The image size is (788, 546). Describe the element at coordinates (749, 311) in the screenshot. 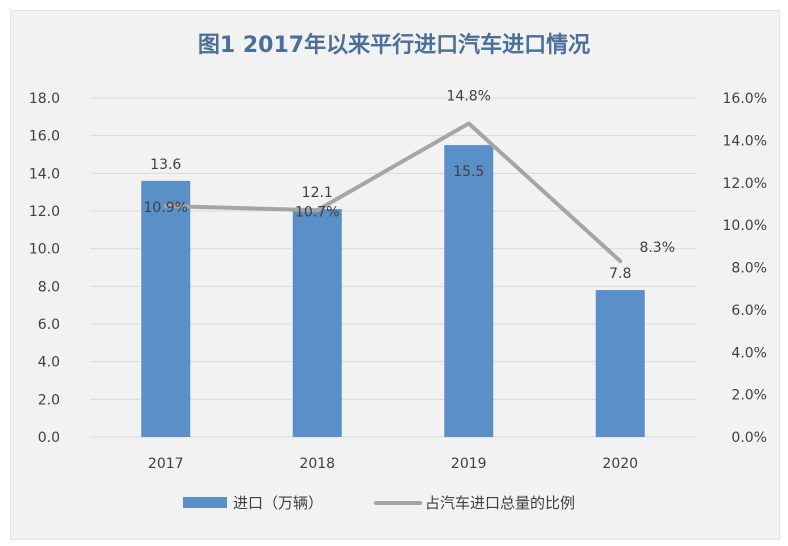

I see `right-tick-label: 6.0%` at that location.